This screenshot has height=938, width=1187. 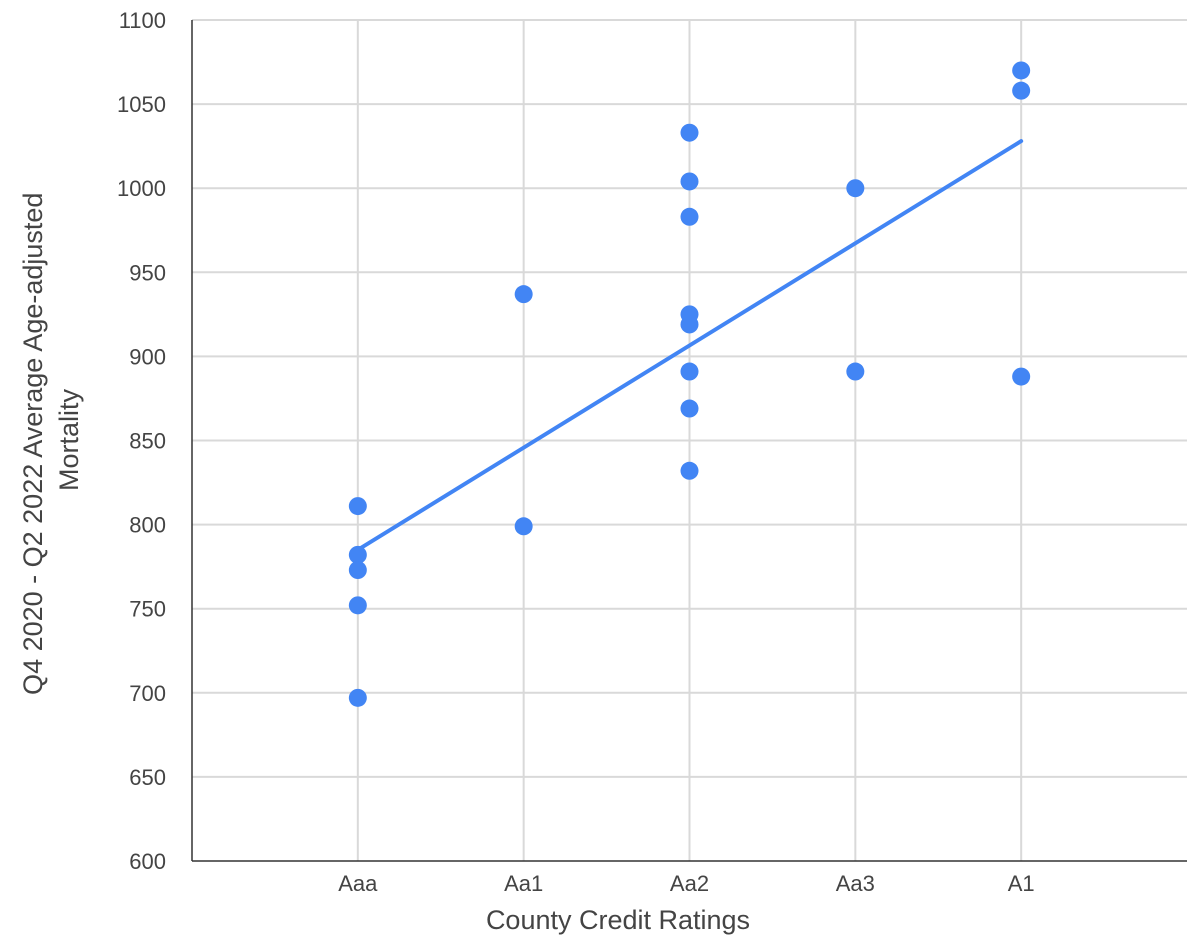 What do you see at coordinates (147, 777) in the screenshot?
I see `y-tick-label: 650` at bounding box center [147, 777].